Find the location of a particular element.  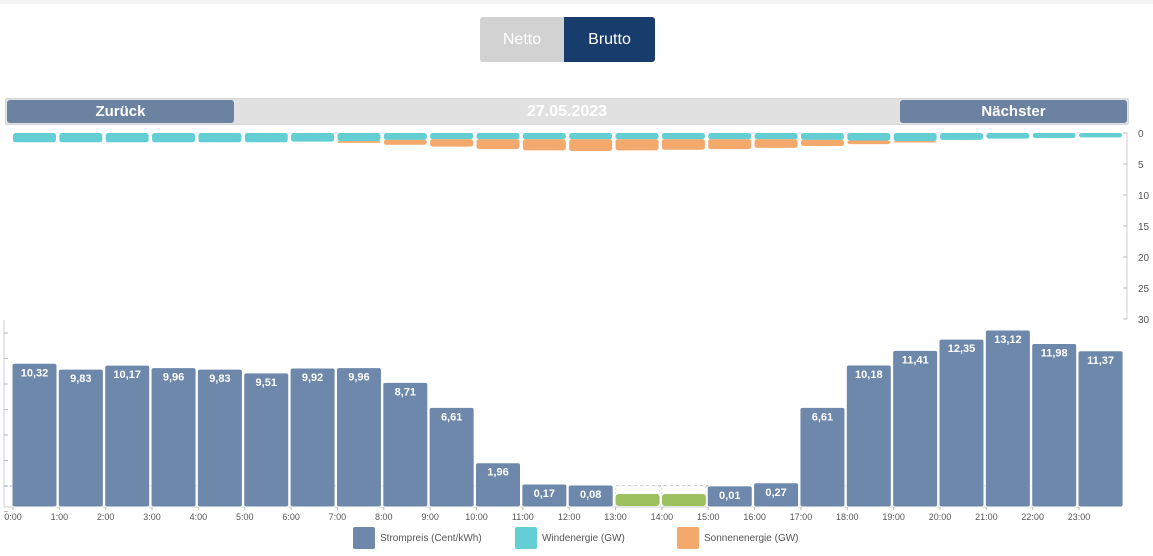

x-axis-tick-label: 1:00 is located at coordinates (60, 517).